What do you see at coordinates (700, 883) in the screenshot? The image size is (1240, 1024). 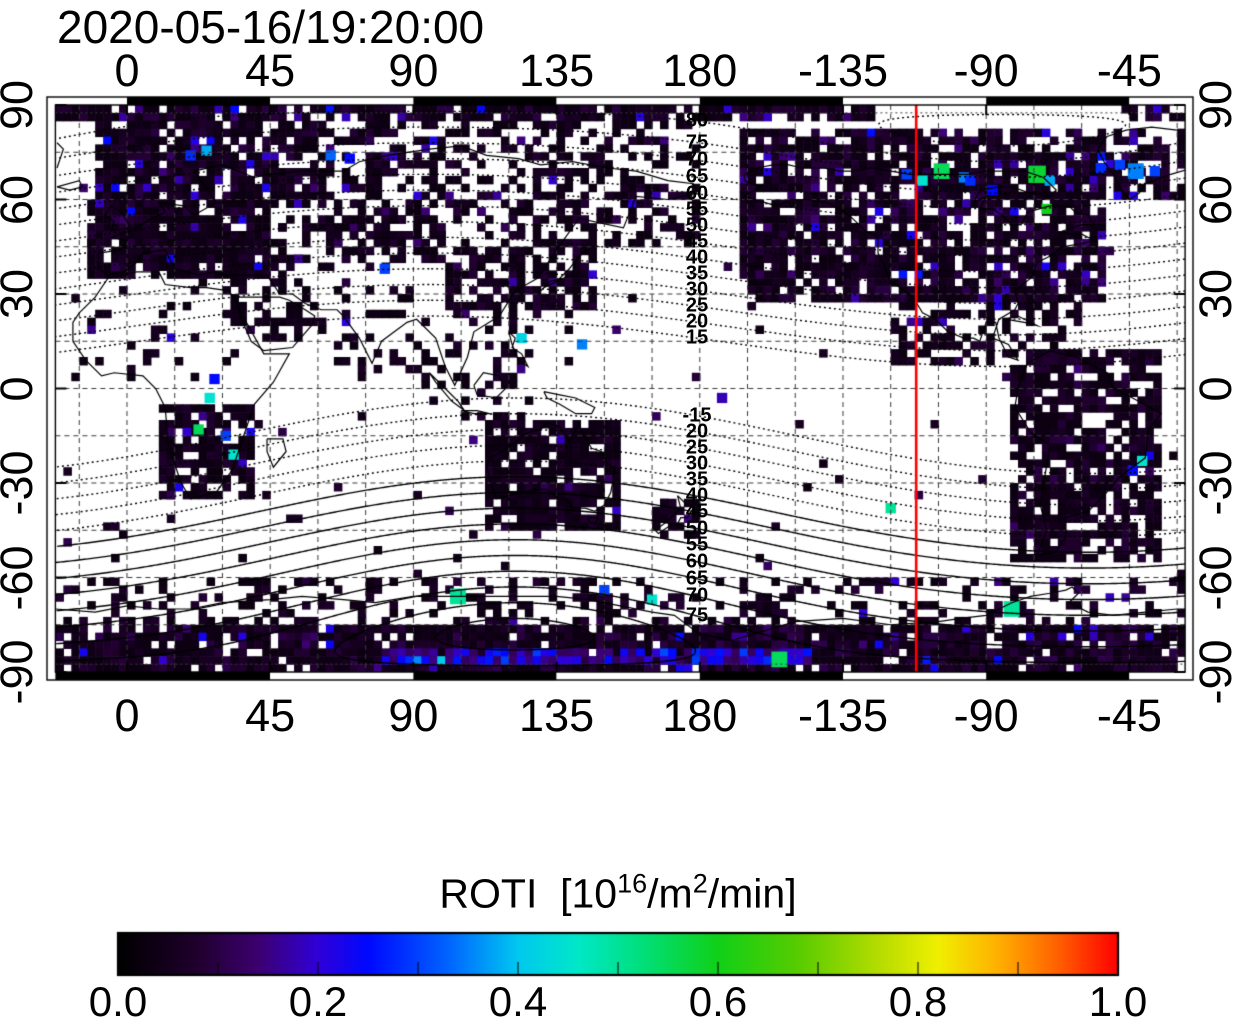 I see `colorbar-title-exp2: 2` at bounding box center [700, 883].